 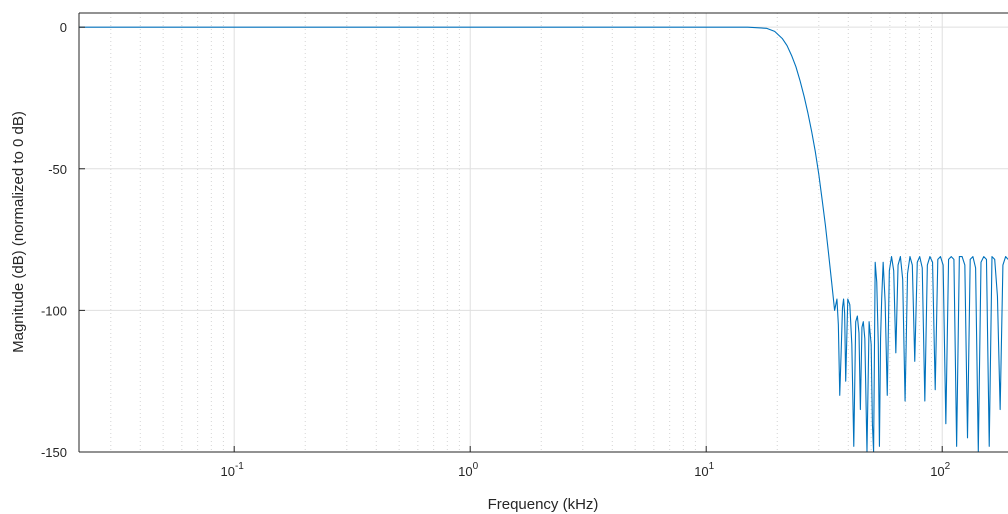 I want to click on x-tick-label: 10¹, so click(x=704, y=470).